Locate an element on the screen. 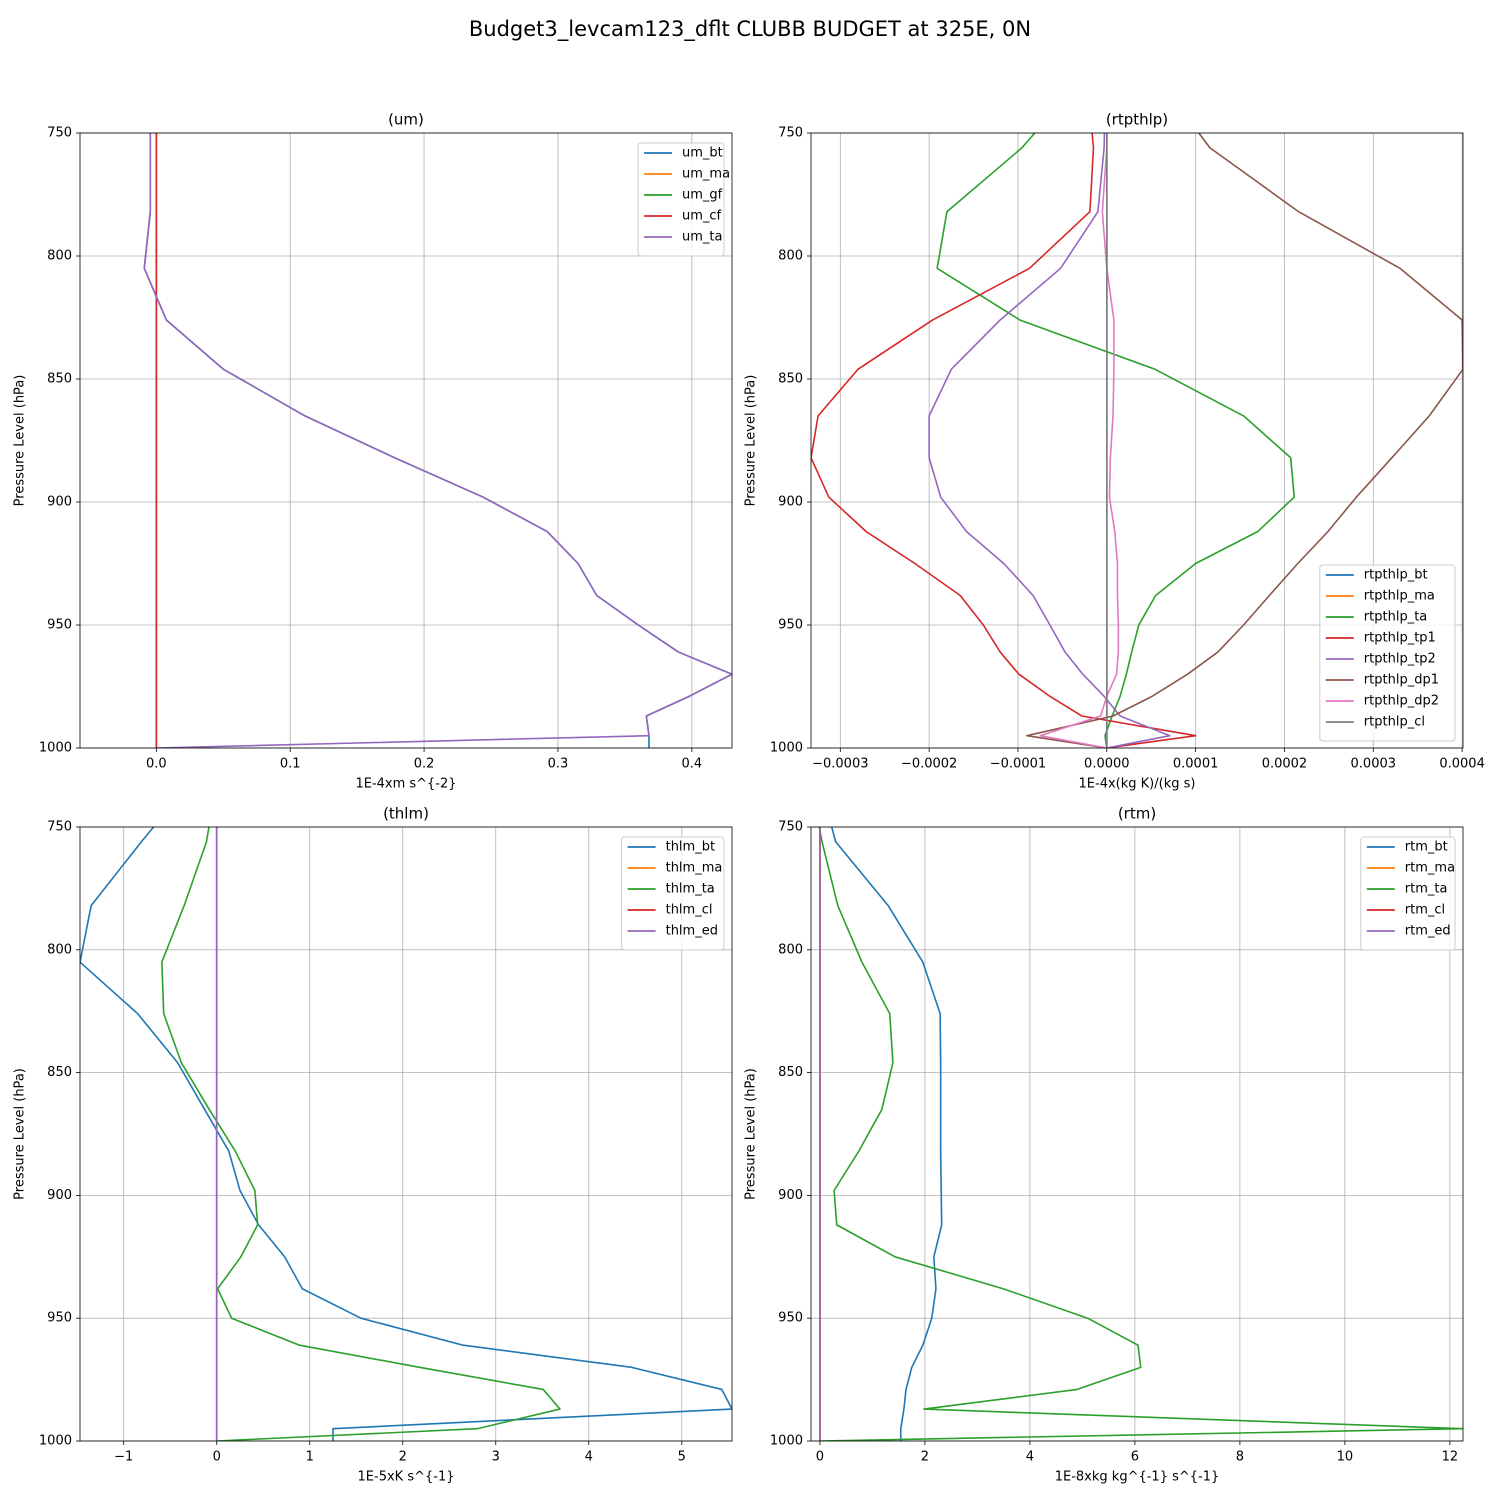 This screenshot has width=1500, height=1500. legend-label: rtm_ed is located at coordinates (1428, 931).